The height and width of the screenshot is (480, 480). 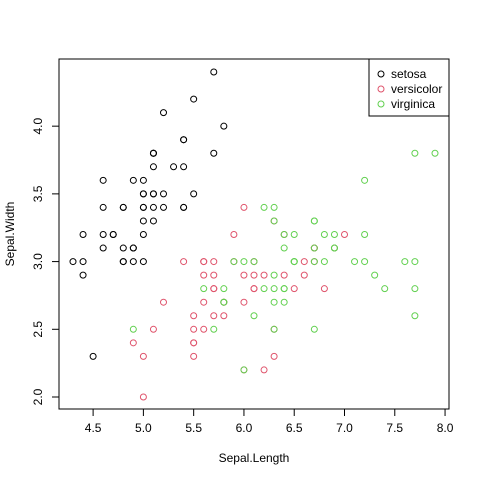 What do you see at coordinates (93, 428) in the screenshot?
I see `x-tick-label: 4.5` at bounding box center [93, 428].